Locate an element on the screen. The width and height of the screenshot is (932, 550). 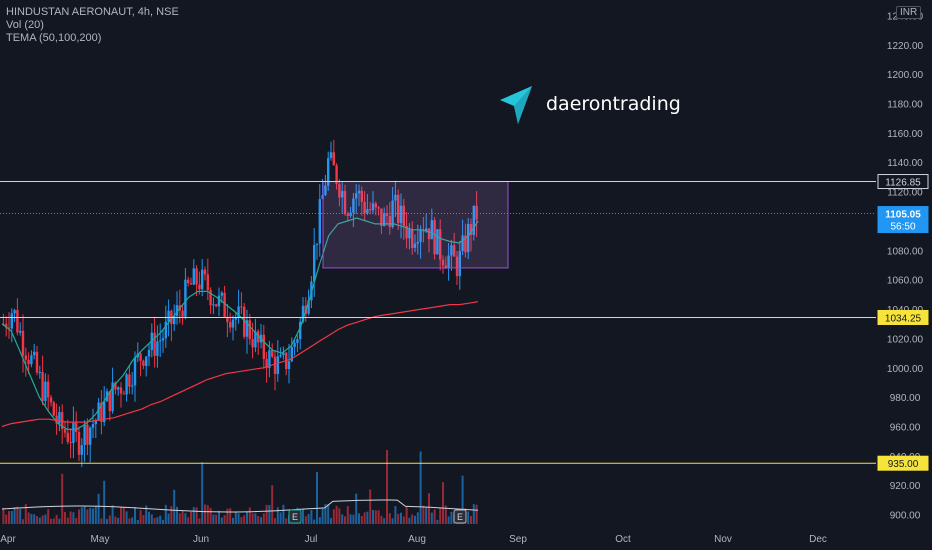
x-tick-label: May is located at coordinates (100, 539).